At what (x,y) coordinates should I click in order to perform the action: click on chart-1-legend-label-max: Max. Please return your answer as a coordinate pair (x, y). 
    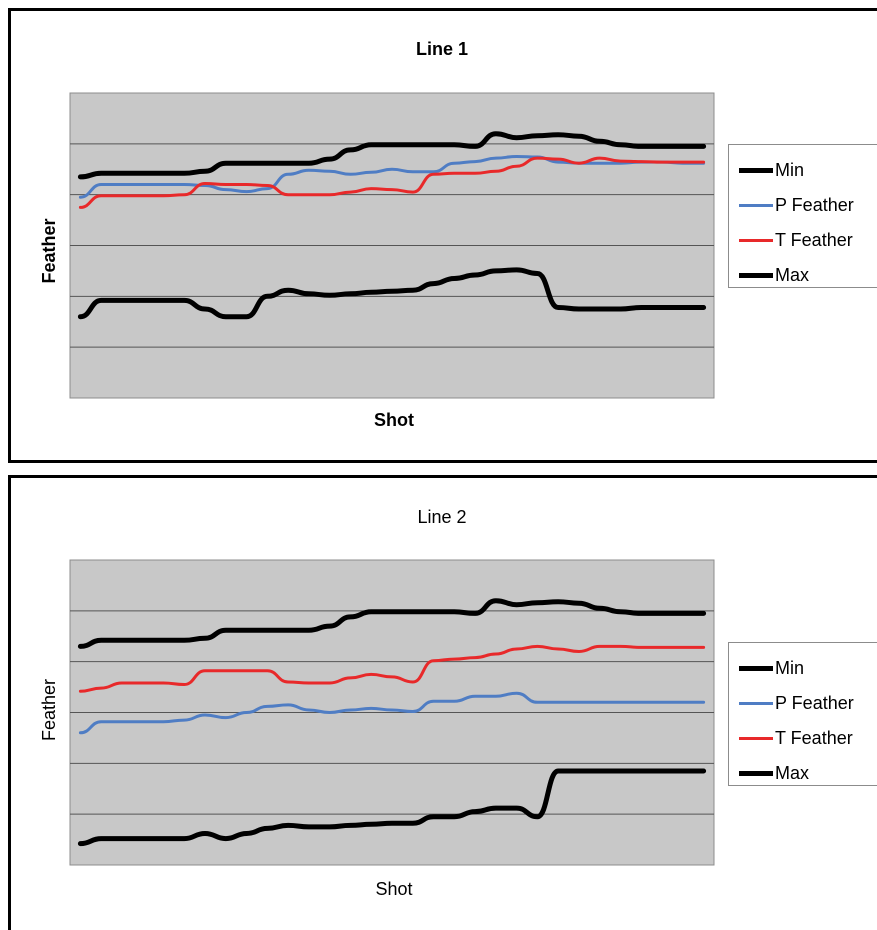
    Looking at the image, I should click on (792, 274).